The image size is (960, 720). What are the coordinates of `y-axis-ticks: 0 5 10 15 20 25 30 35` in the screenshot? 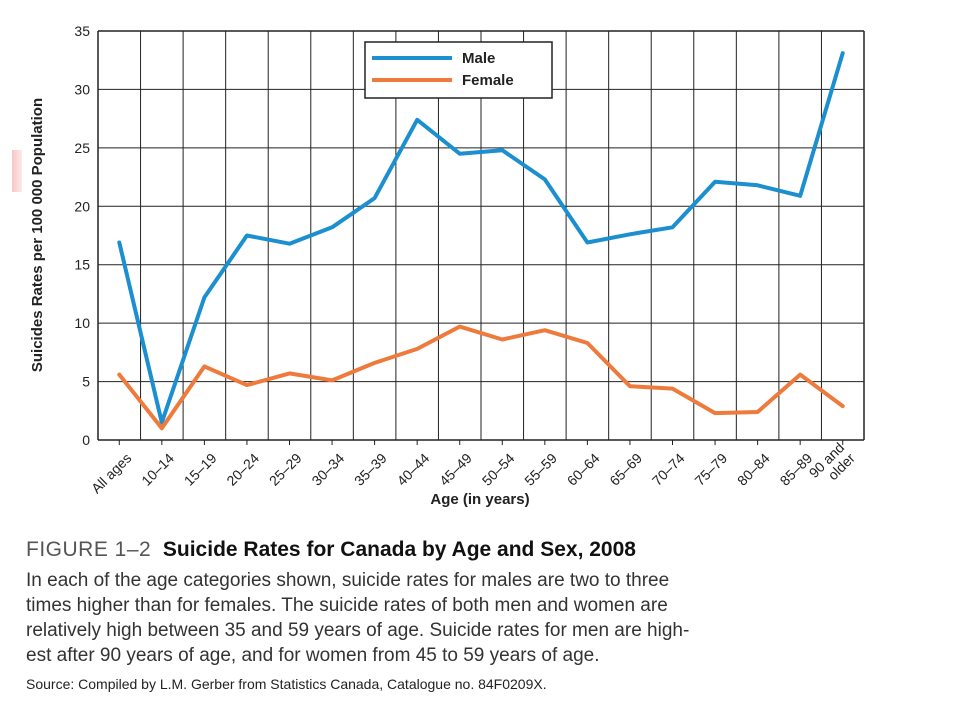 It's located at (82, 235).